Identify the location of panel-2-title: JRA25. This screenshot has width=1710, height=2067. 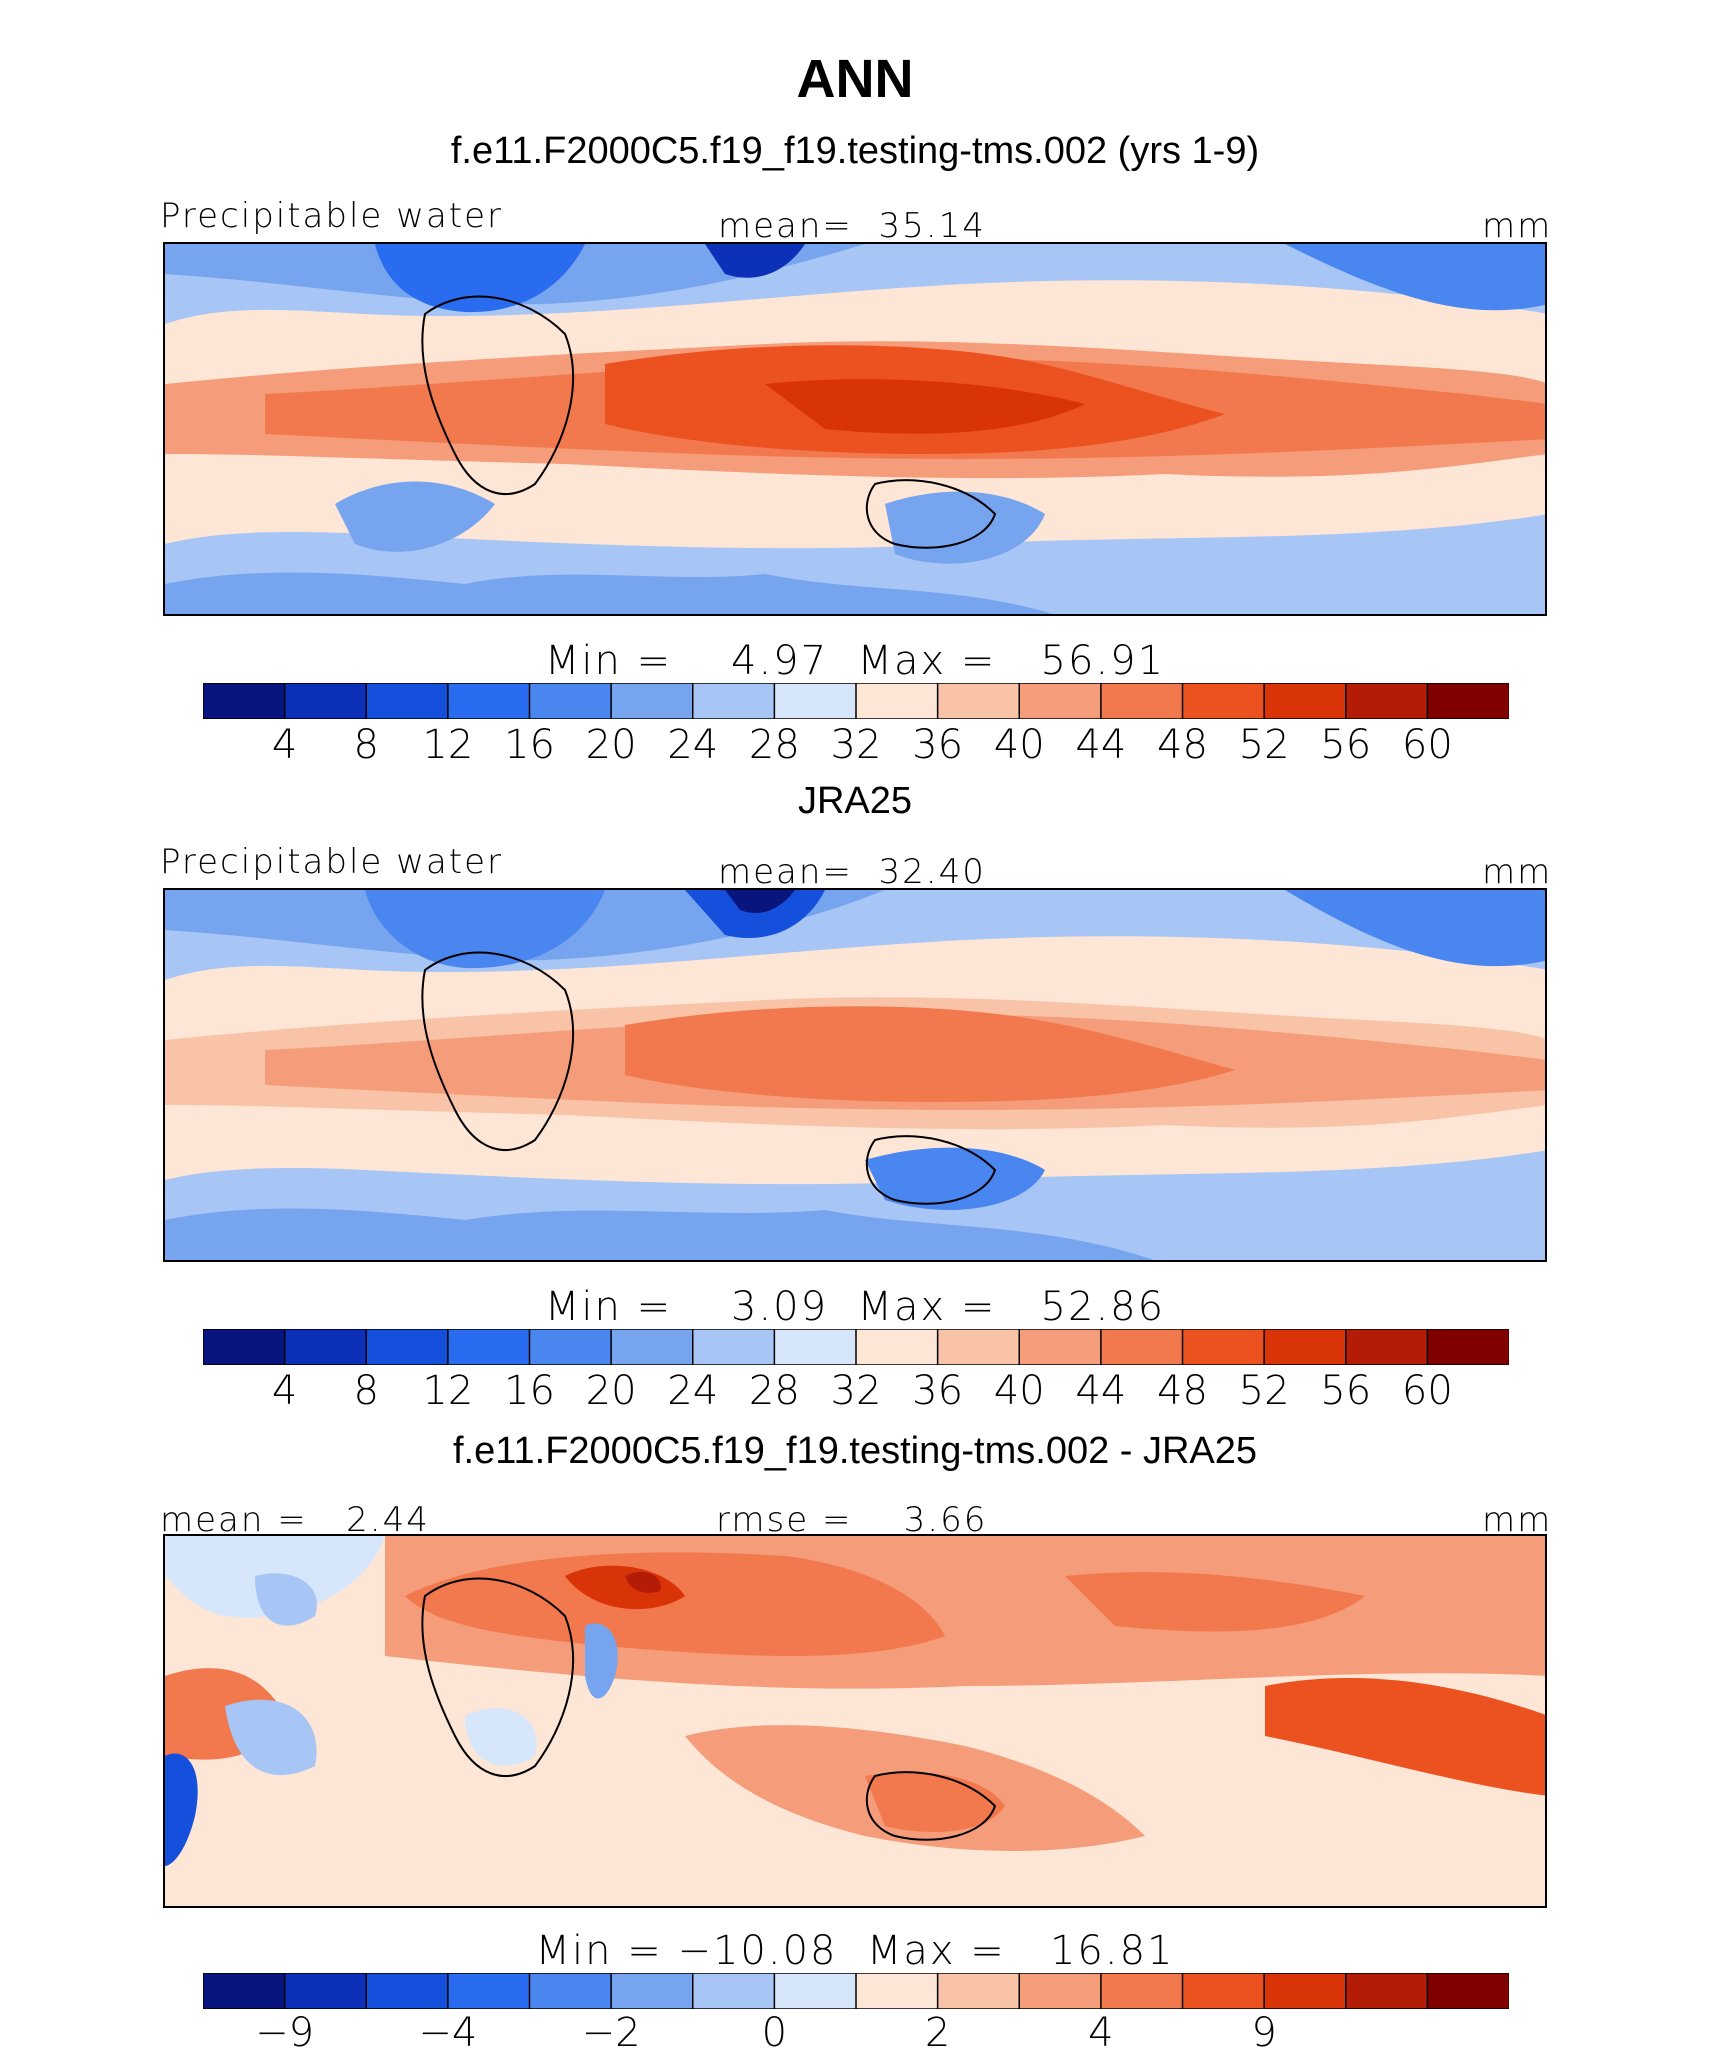
(855, 801).